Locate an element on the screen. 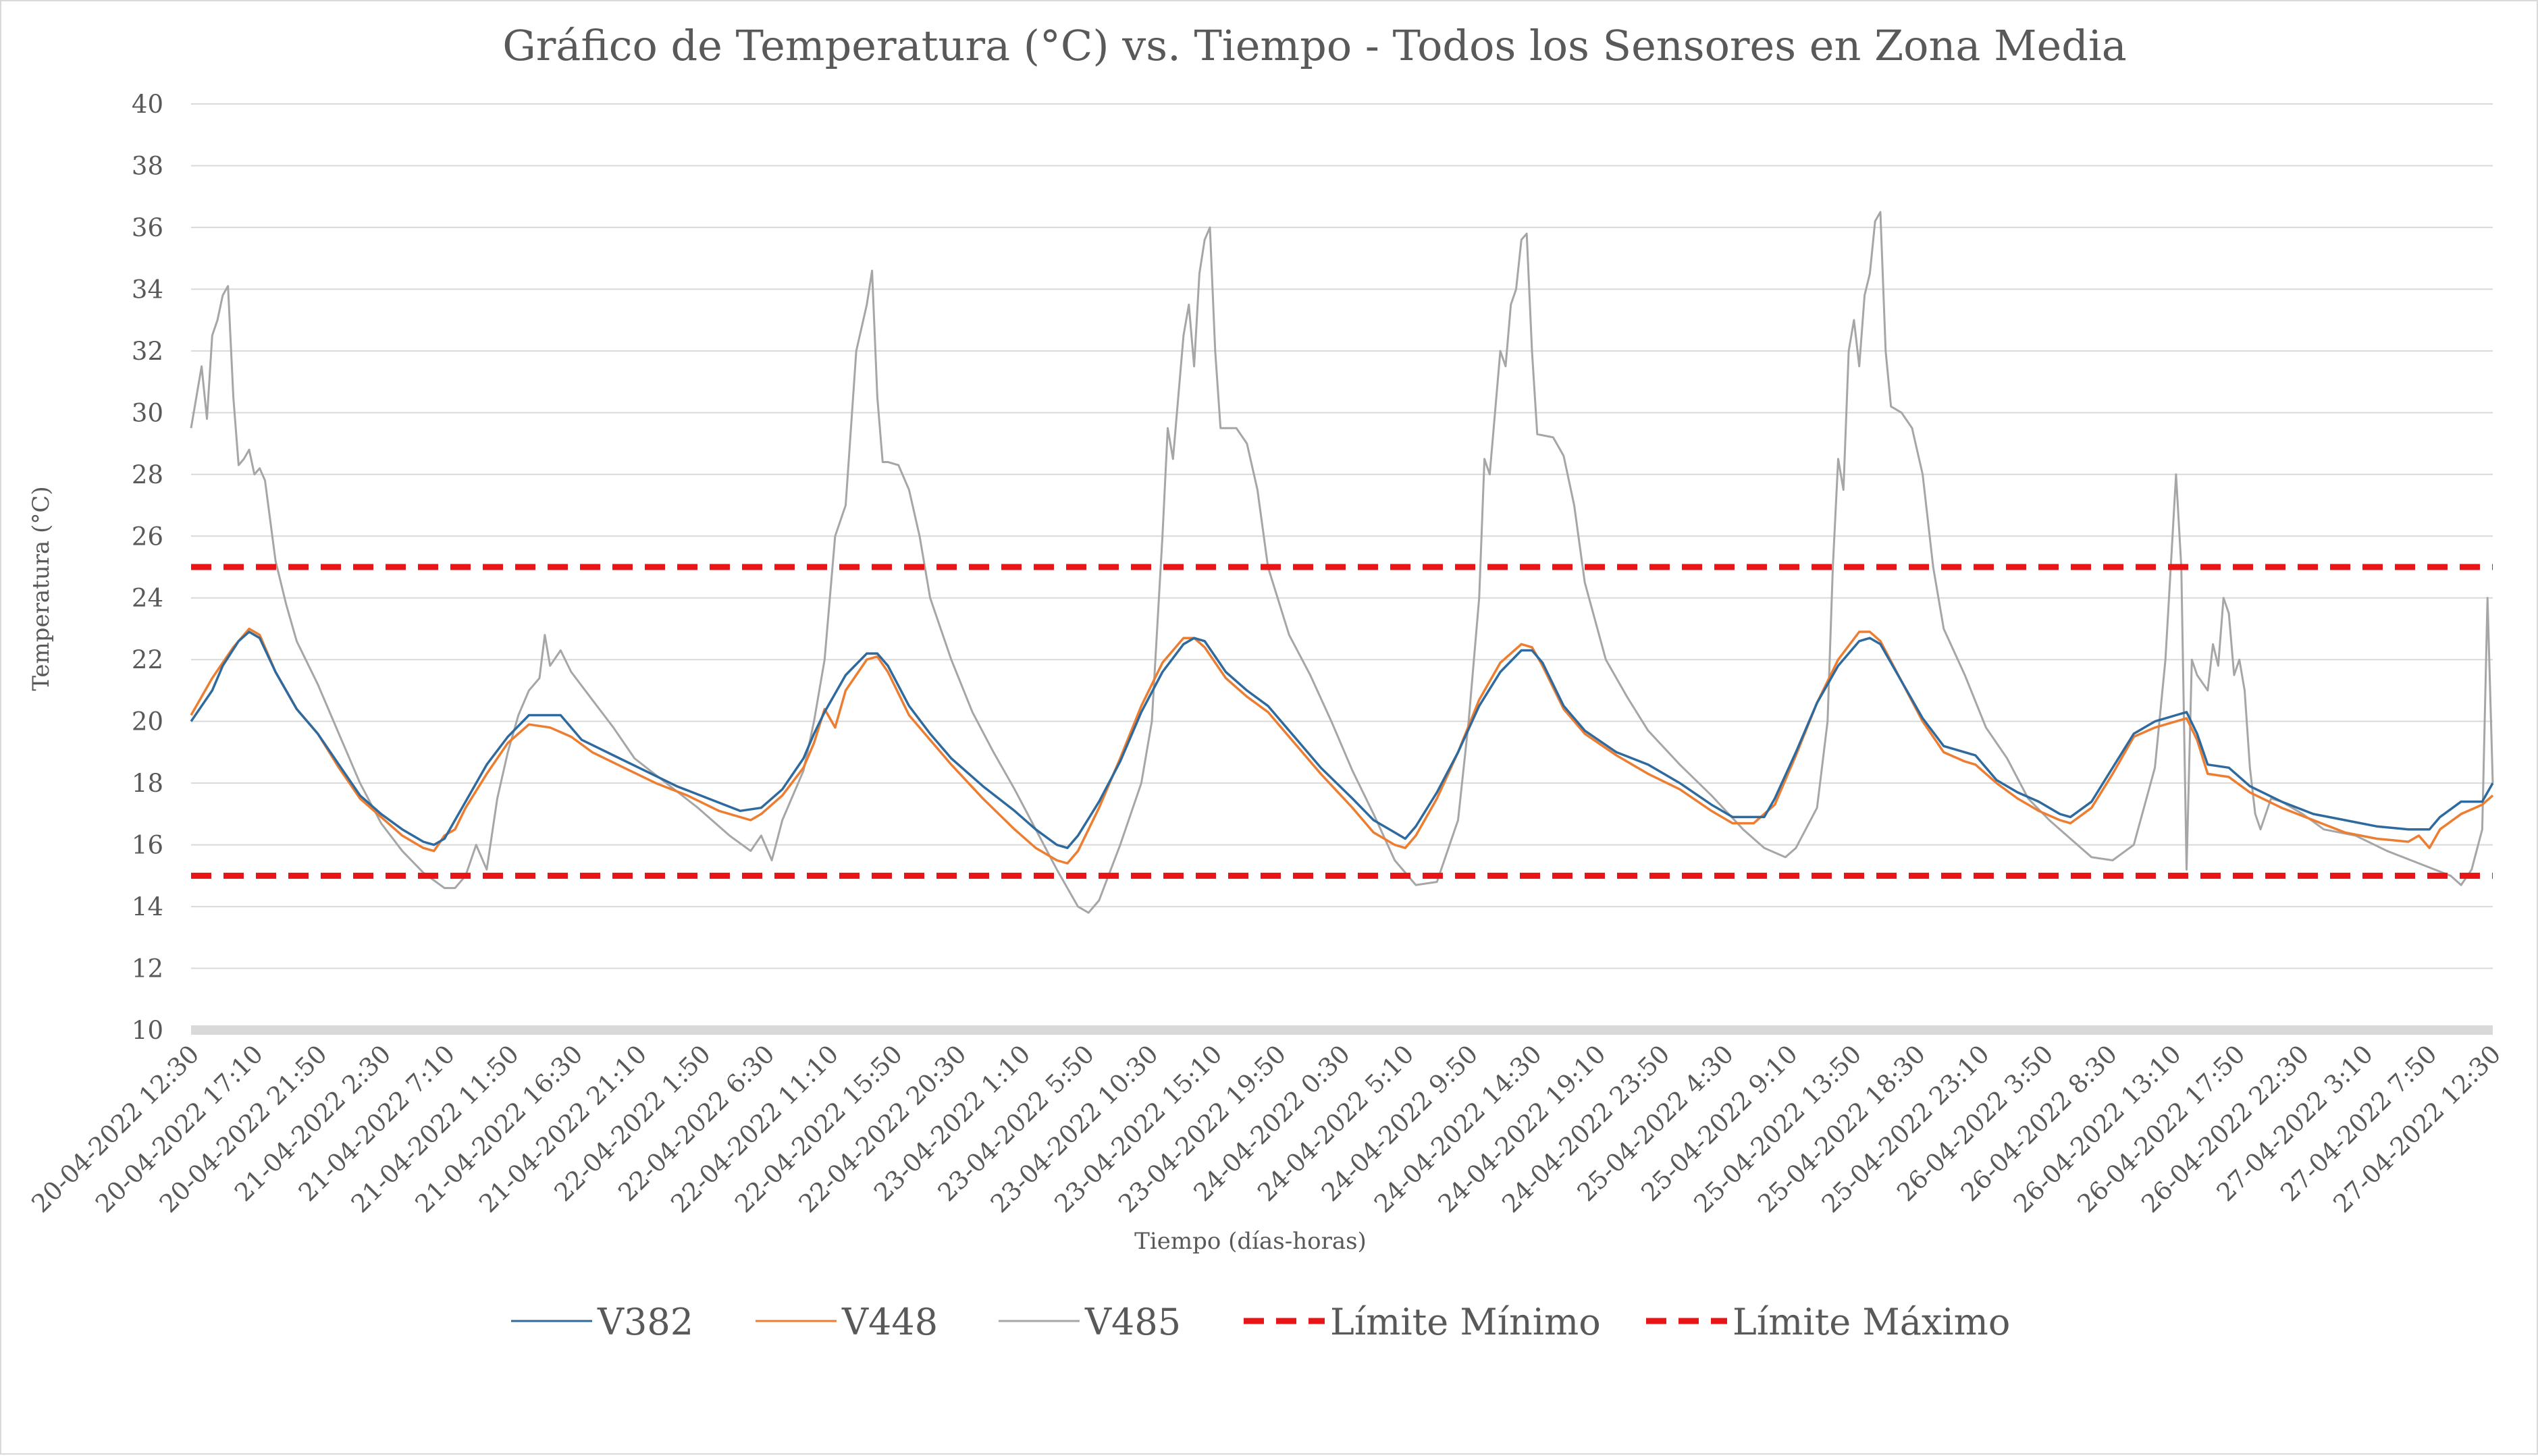 The height and width of the screenshot is (1456, 2538). y-tick-label: 26 is located at coordinates (147, 536).